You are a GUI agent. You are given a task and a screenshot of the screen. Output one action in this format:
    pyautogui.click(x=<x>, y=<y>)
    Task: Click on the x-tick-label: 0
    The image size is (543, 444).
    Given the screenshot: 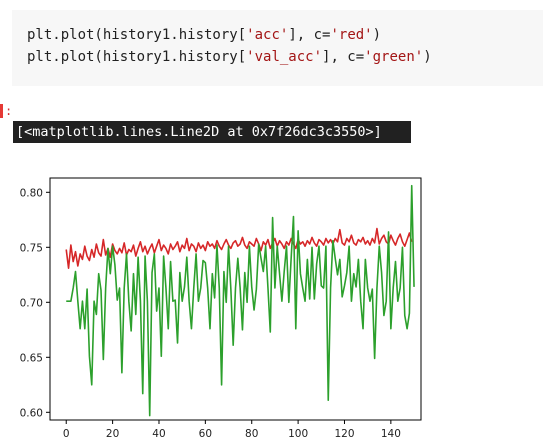 What is the action you would take?
    pyautogui.click(x=66, y=434)
    